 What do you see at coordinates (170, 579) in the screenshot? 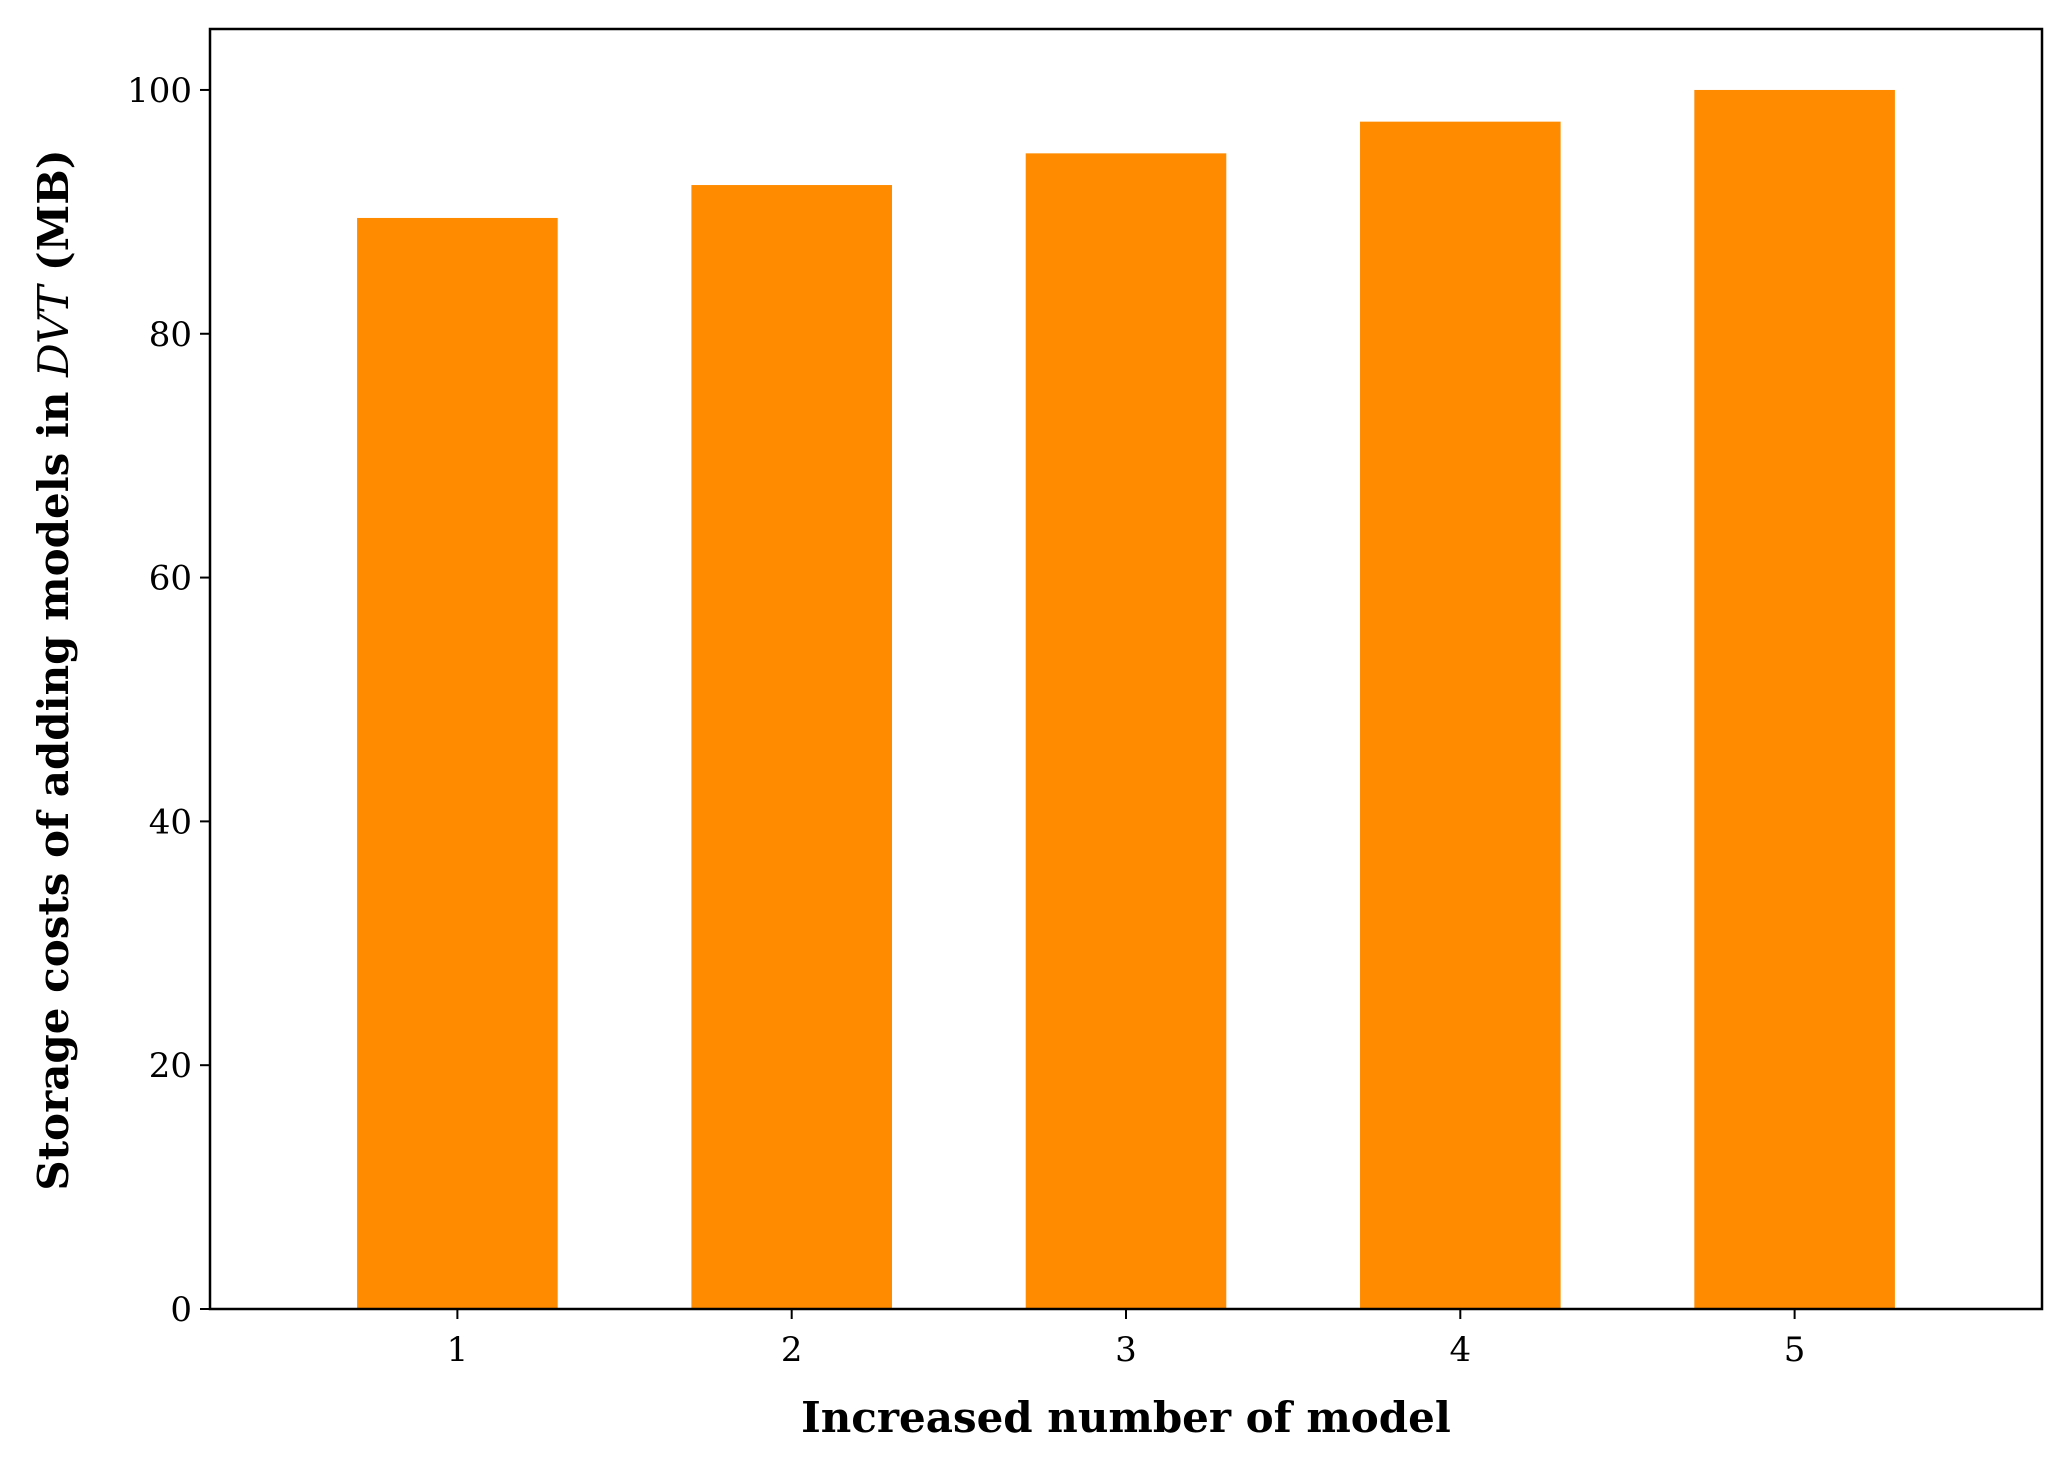
I see `y-tick-label-60: 60` at bounding box center [170, 579].